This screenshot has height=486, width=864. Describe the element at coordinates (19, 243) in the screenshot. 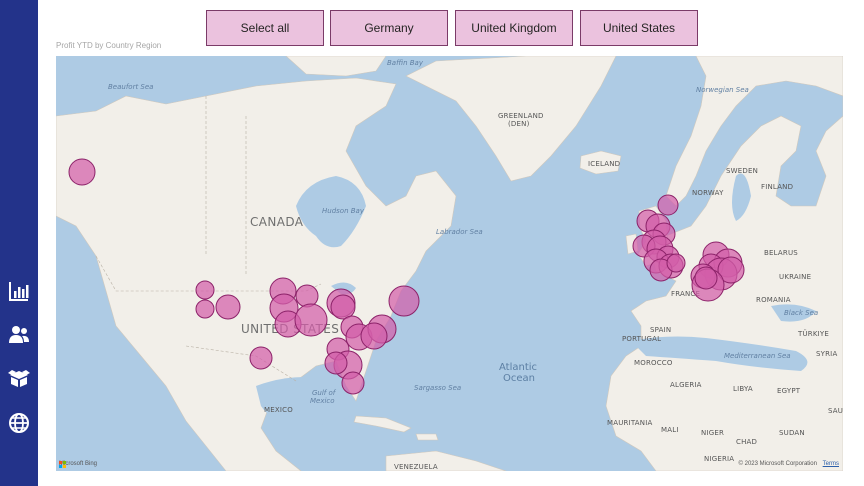

I see `sidebar` at that location.